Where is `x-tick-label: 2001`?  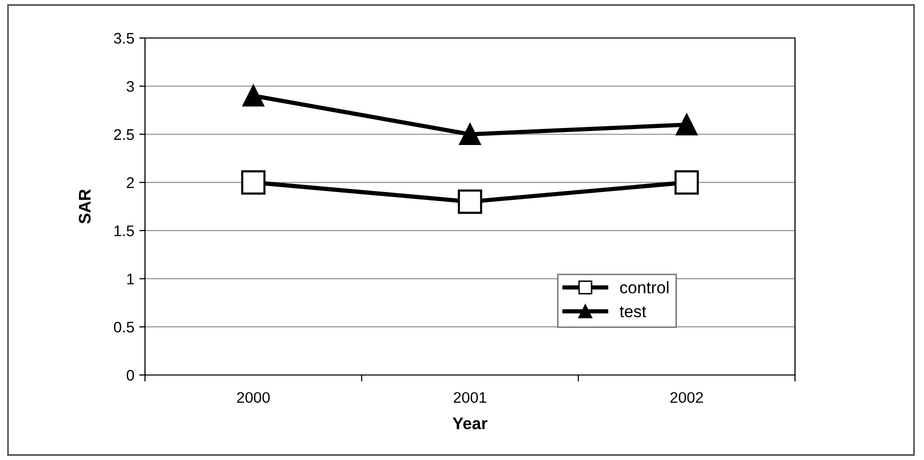 x-tick-label: 2001 is located at coordinates (470, 397).